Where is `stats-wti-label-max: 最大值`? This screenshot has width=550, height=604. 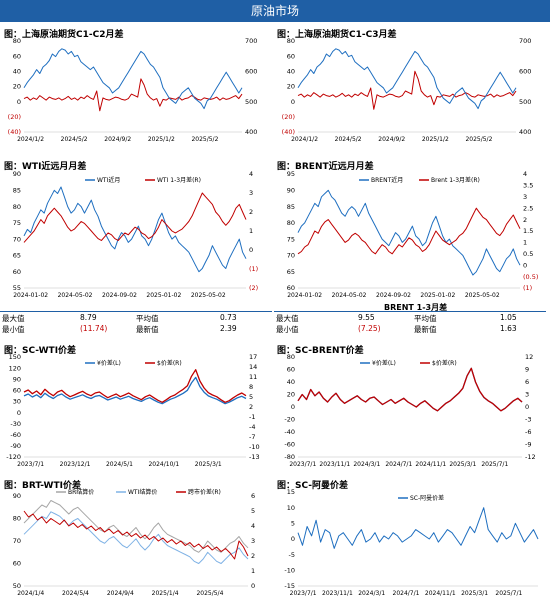 stats-wti-label-max: 最大值 is located at coordinates (13, 318).